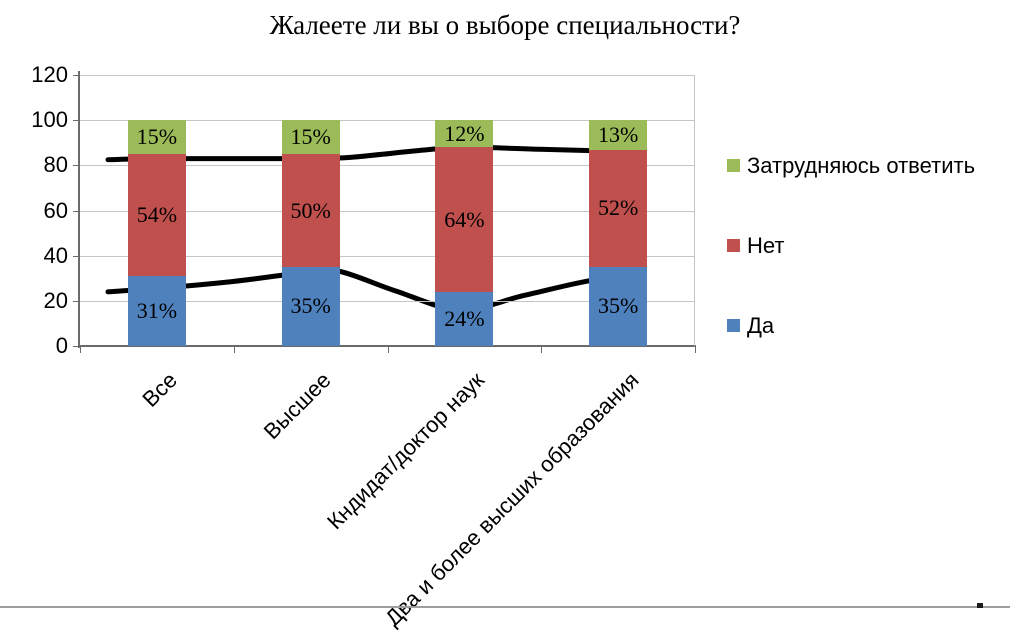 The height and width of the screenshot is (631, 1010). I want to click on bottom-rule, so click(505, 607).